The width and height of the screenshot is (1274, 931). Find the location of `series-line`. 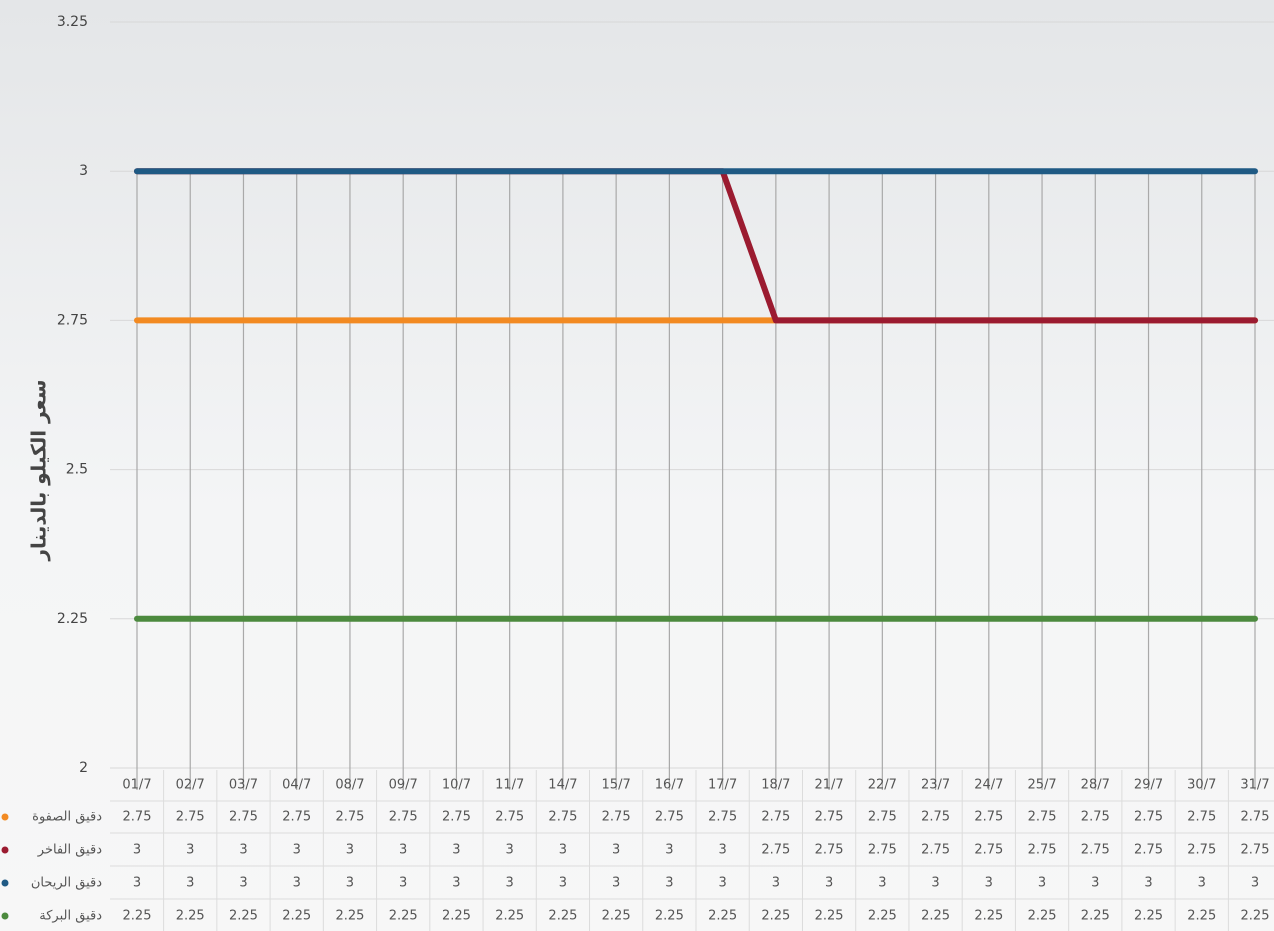

series-line is located at coordinates (696, 246).